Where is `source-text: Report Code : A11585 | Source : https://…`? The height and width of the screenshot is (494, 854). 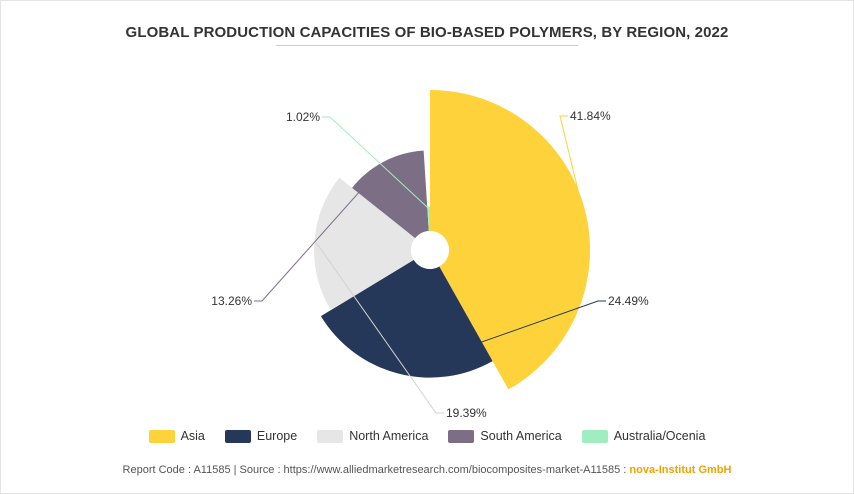
source-text: Report Code : A11585 | Source : https://… is located at coordinates (374, 470).